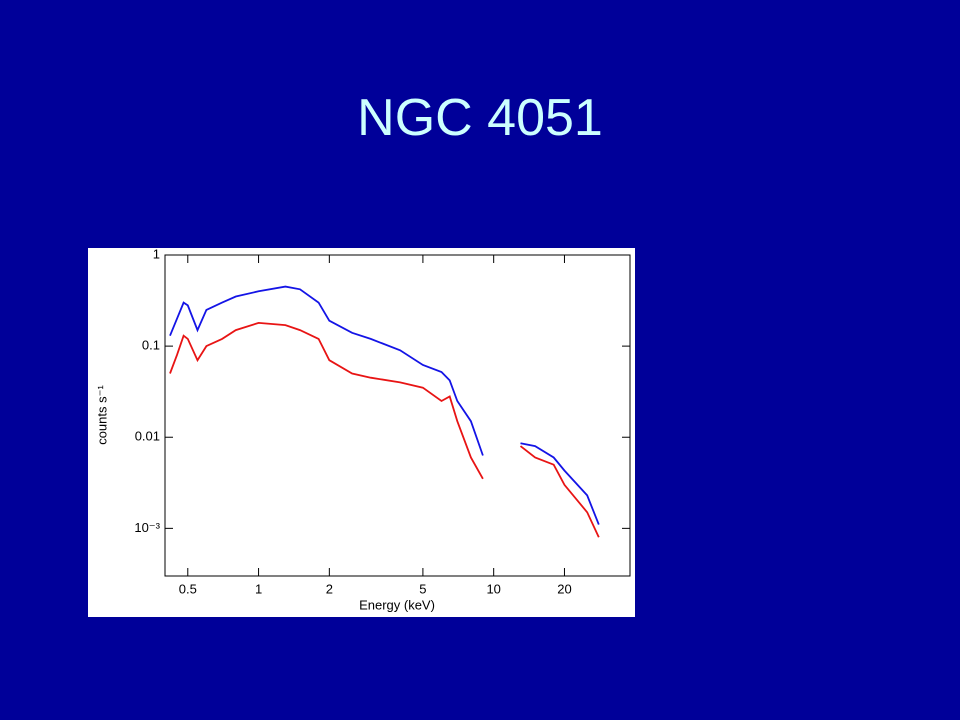 The height and width of the screenshot is (720, 960). What do you see at coordinates (329, 588) in the screenshot?
I see `x-tick-label: 2` at bounding box center [329, 588].